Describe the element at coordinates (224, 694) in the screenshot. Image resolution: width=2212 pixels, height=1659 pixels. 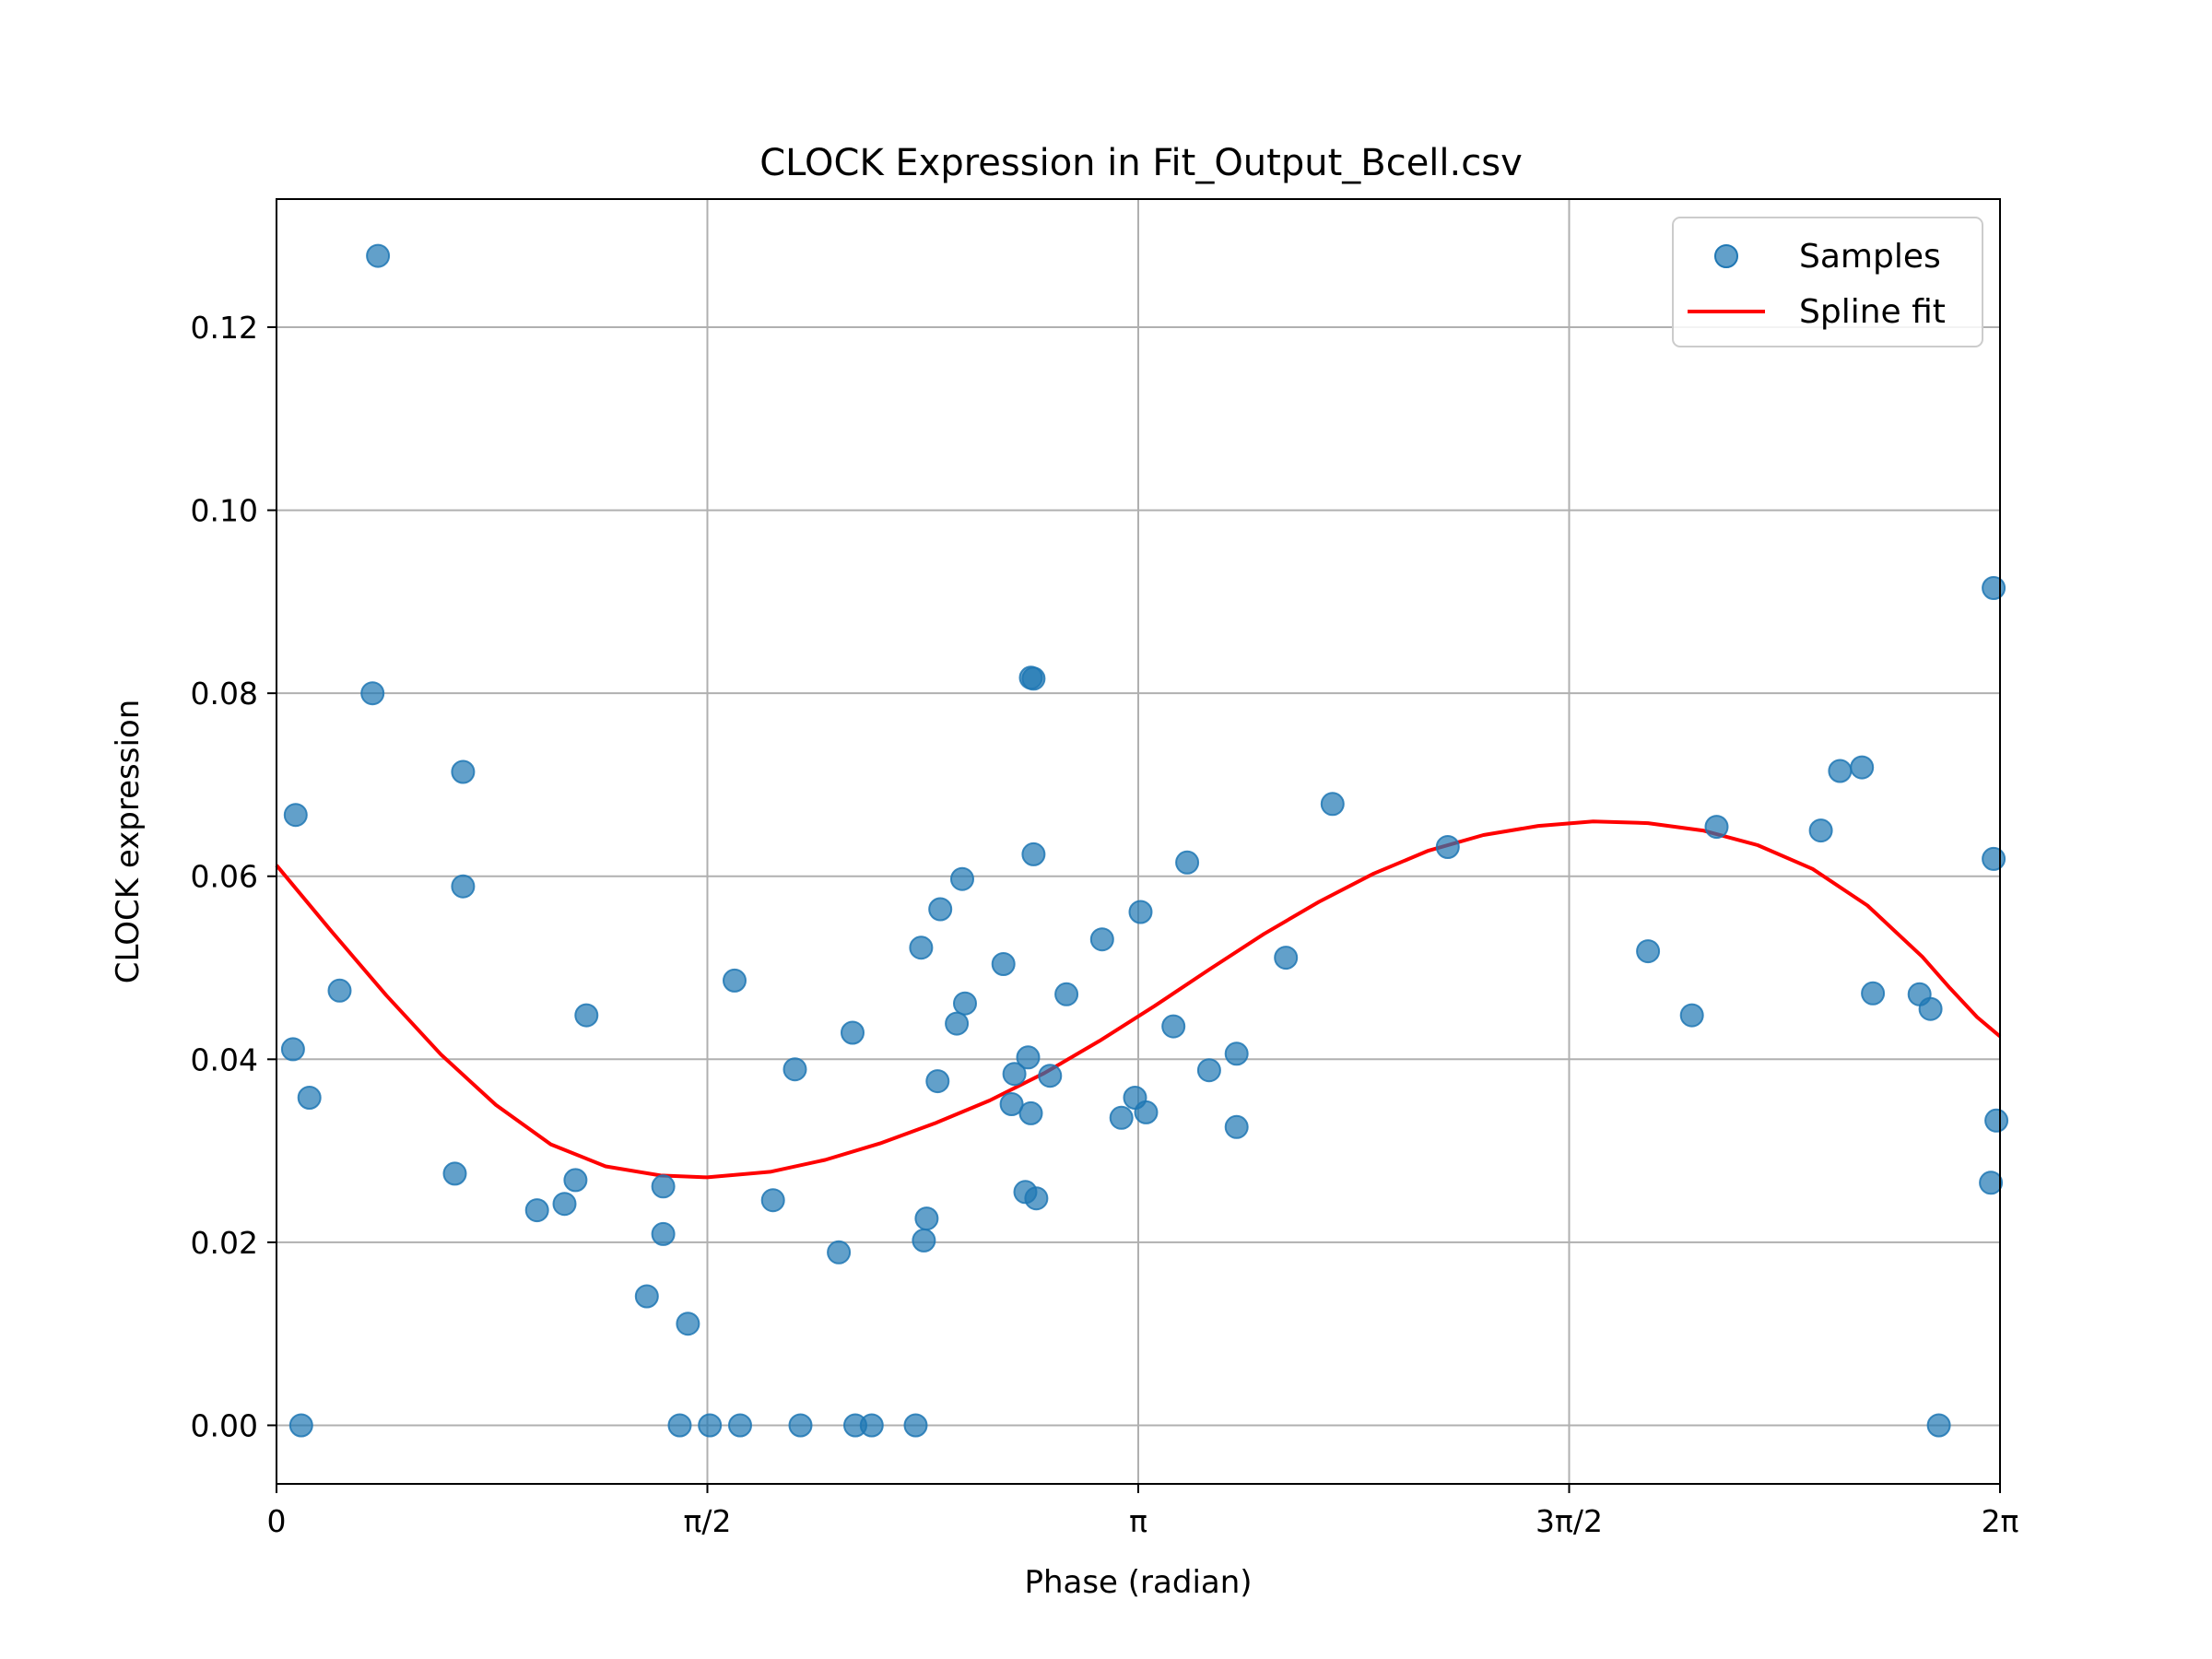
I see `y-tick-label: 0.08` at that location.